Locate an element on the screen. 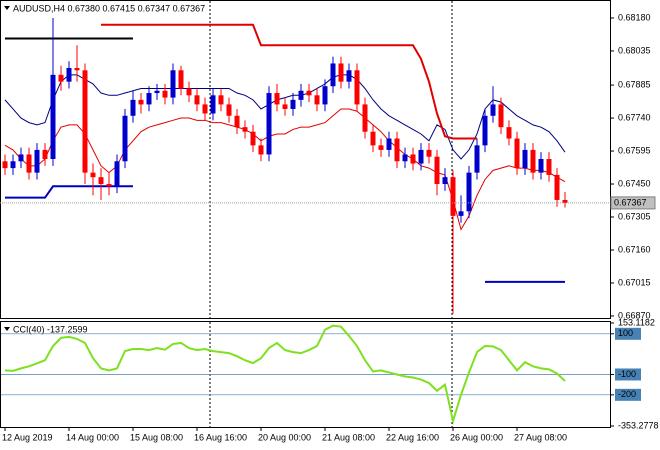 Image resolution: width=660 pixels, height=450 pixels. x-tick-label: 14 Aug 00:00 is located at coordinates (92, 437).